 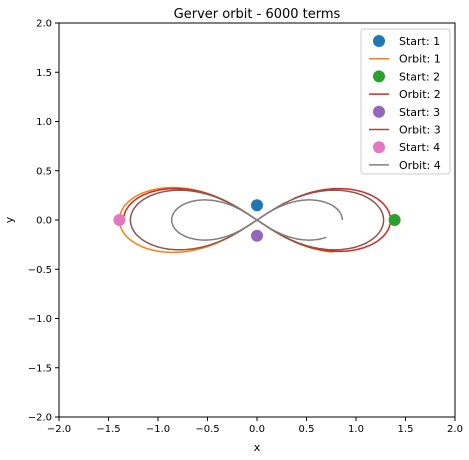 What do you see at coordinates (257, 447) in the screenshot?
I see `x-axis-label: x` at bounding box center [257, 447].